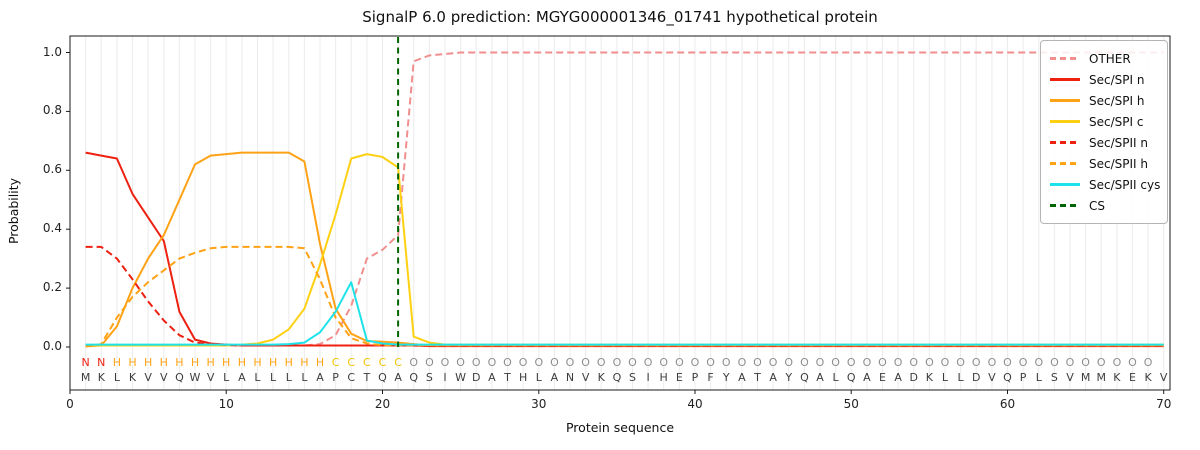 The height and width of the screenshot is (450, 1200). What do you see at coordinates (52, 51) in the screenshot?
I see `y-tick-label: 1.0` at bounding box center [52, 51].